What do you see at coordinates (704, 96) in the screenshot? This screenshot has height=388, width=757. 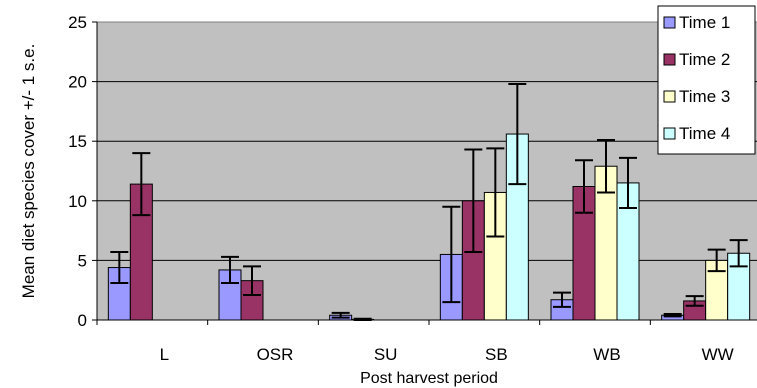 I see `legend-label: Time 3` at bounding box center [704, 96].